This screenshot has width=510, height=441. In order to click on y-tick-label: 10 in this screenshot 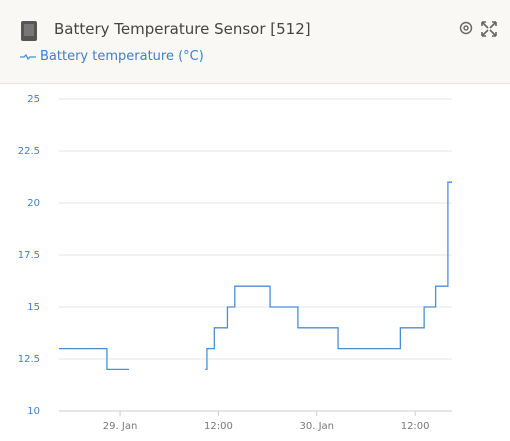, I will do `click(33, 411)`.